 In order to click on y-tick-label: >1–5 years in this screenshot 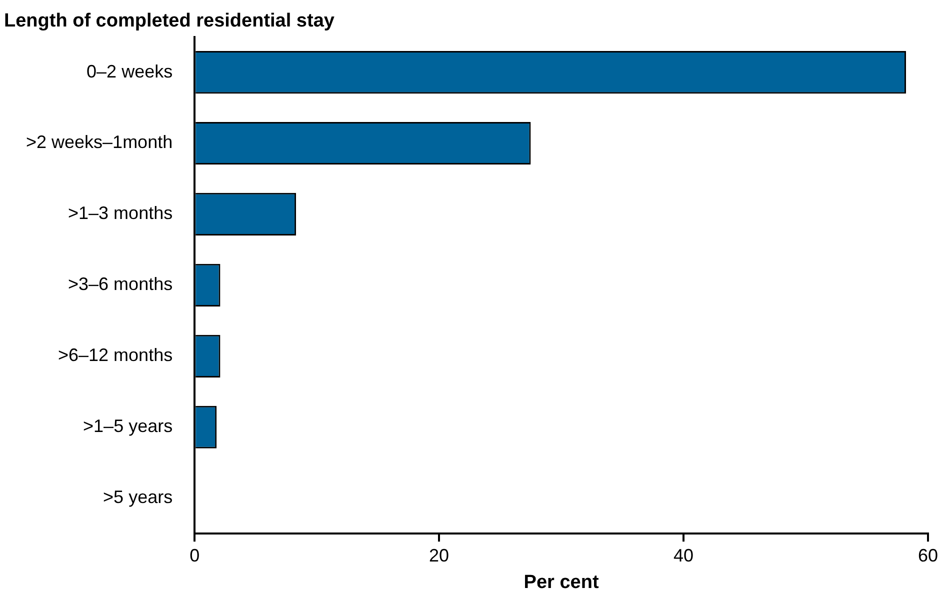, I will do `click(128, 426)`.